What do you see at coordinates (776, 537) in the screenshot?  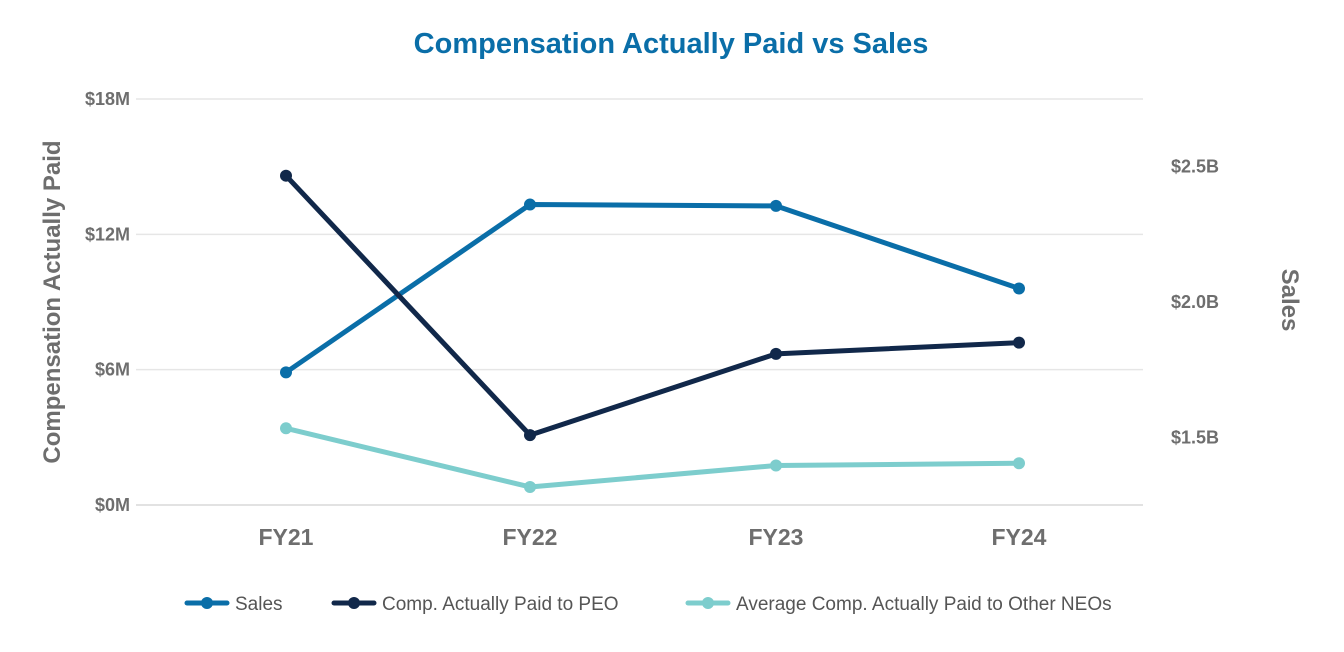 I see `x-tick-label: FY23` at bounding box center [776, 537].